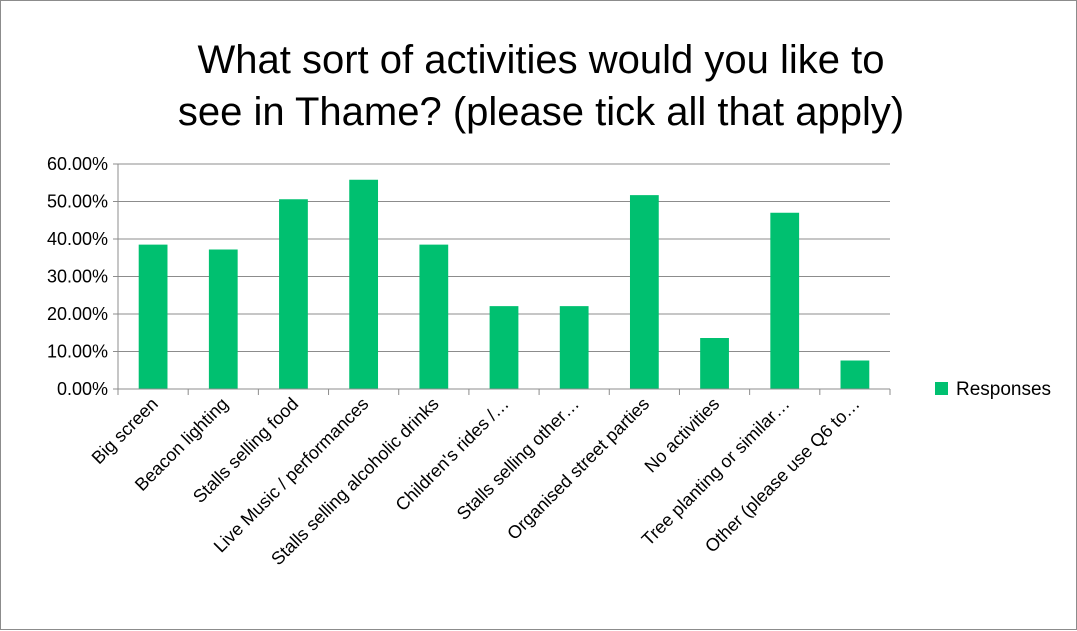  I want to click on y-tick-label: 40.00%, so click(77, 239).